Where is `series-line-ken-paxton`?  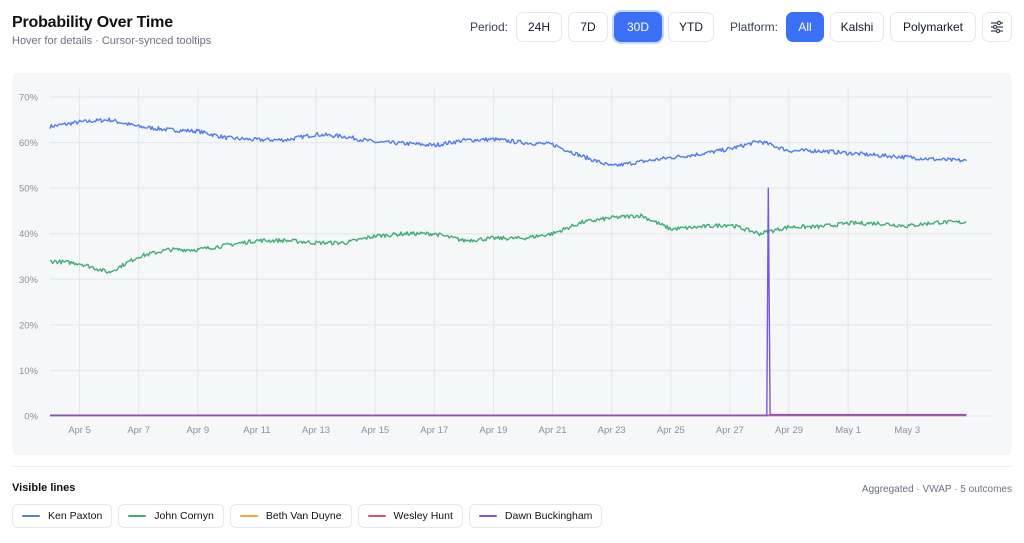
series-line-ken-paxton is located at coordinates (508, 142).